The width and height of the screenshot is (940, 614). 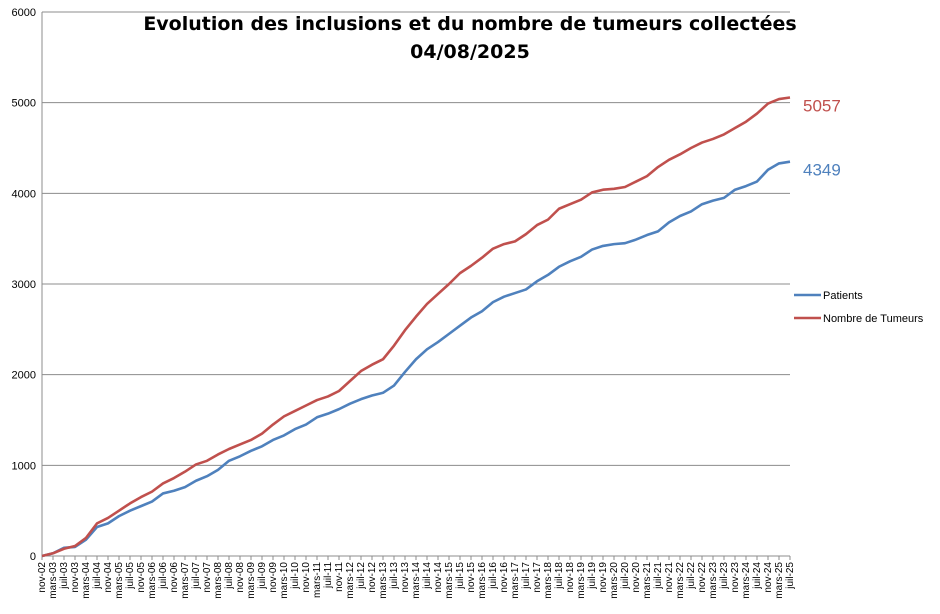 What do you see at coordinates (185, 580) in the screenshot?
I see `x-tick-label: mars-07` at bounding box center [185, 580].